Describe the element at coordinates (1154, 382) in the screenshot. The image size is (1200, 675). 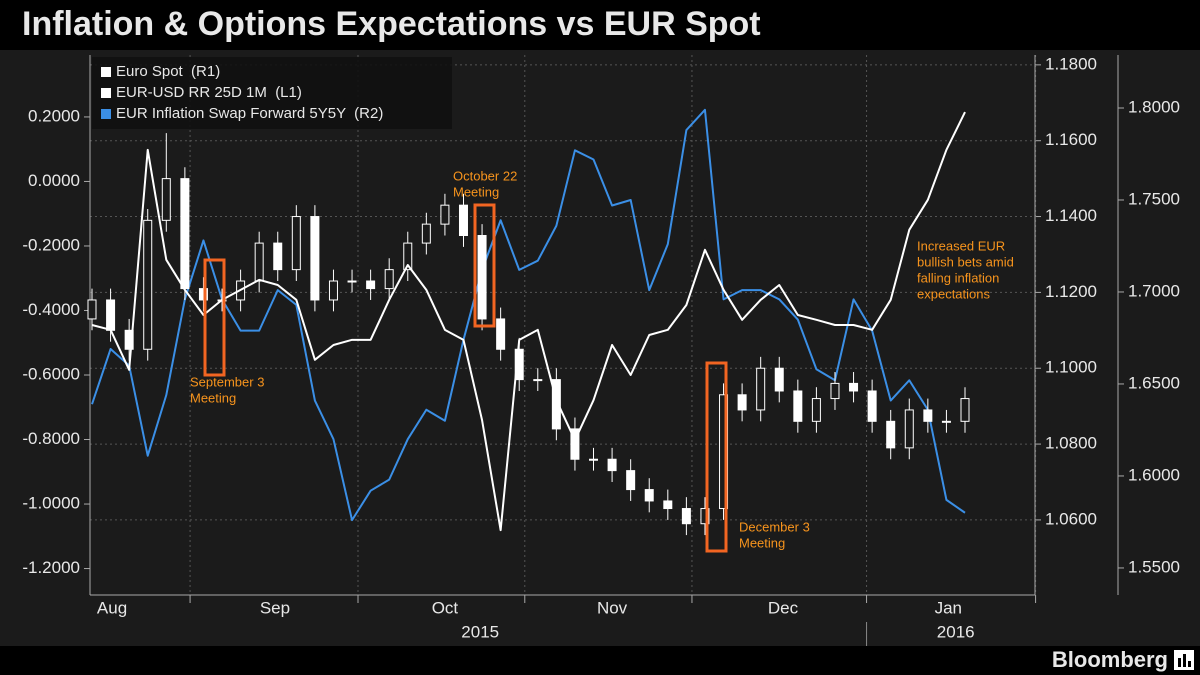
I see `y3-tick-label: 1.6500` at that location.